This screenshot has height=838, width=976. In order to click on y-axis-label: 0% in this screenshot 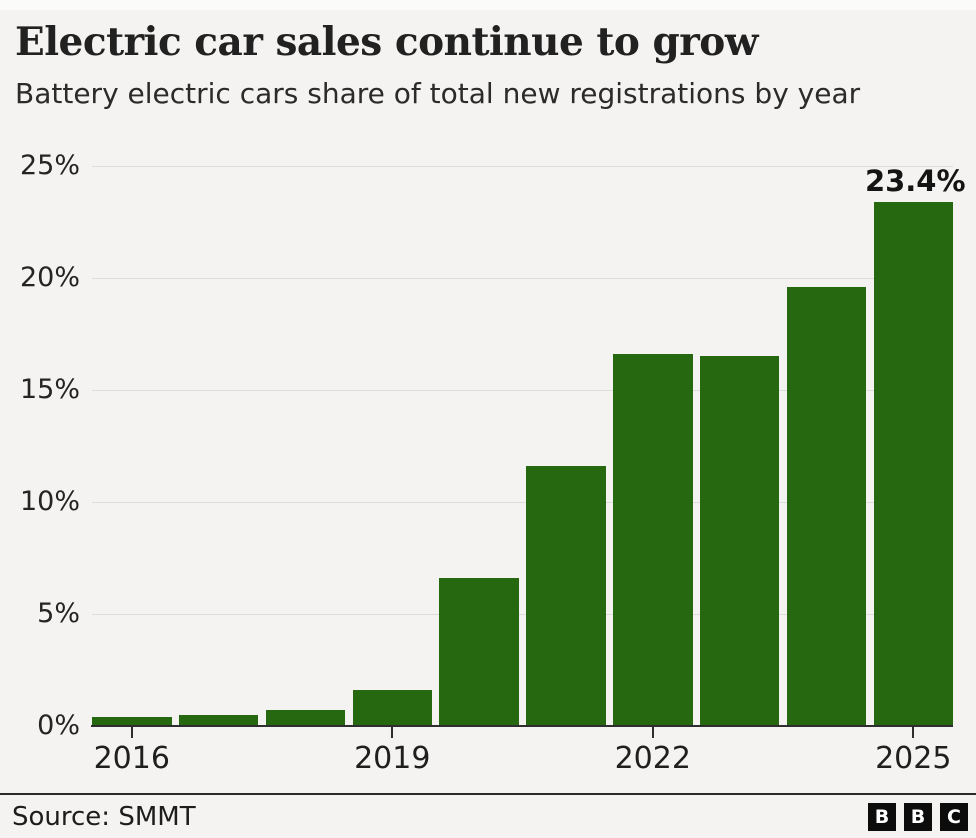, I will do `click(58, 725)`.